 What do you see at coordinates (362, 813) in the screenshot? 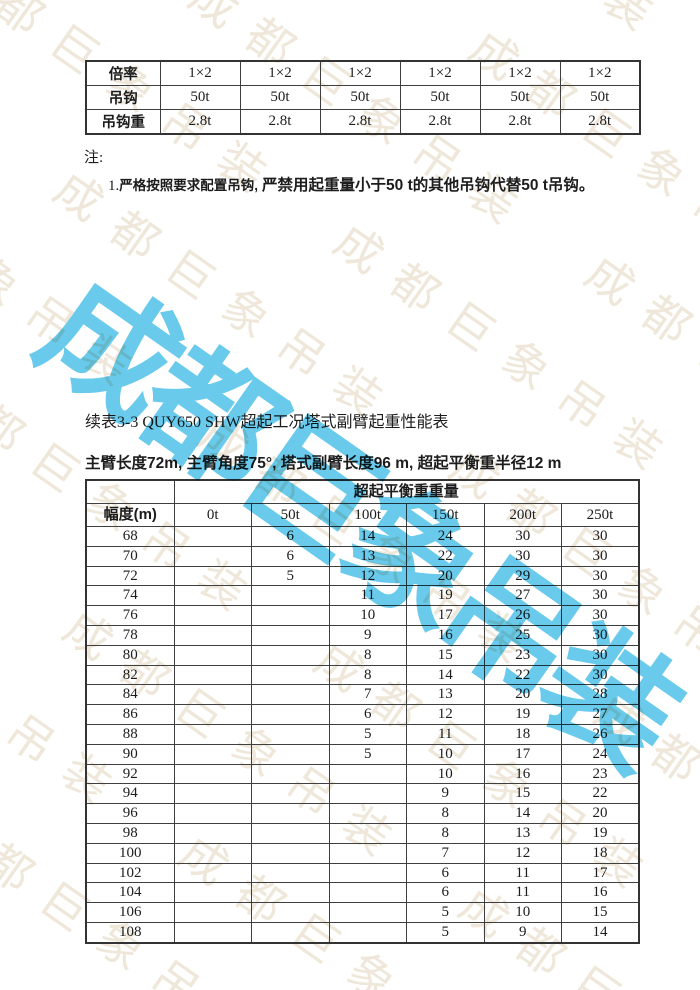
I see `performance-table-row: 96 8 14 20` at bounding box center [362, 813].